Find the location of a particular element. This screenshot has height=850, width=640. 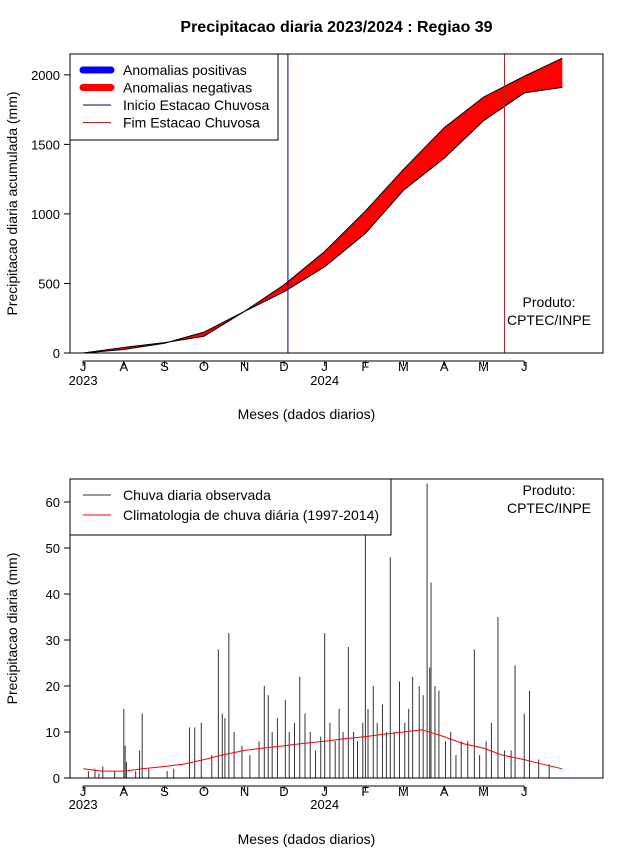

legend-label: Anomalias negativas is located at coordinates (187, 88).